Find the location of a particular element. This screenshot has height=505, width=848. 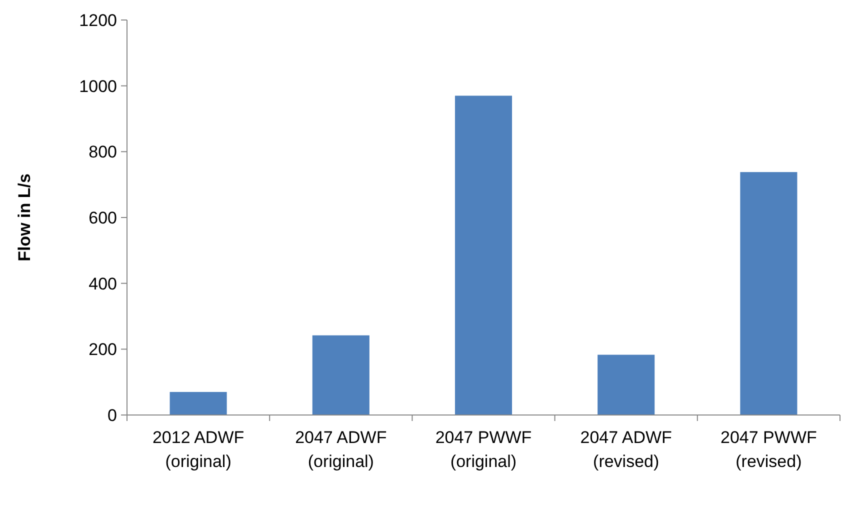

y-axis-title: Flow in L/s is located at coordinates (24, 218).